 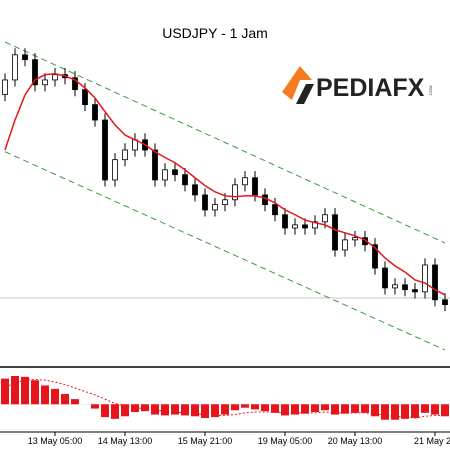 What do you see at coordinates (305, 94) in the screenshot?
I see `logo-icon-part` at bounding box center [305, 94].